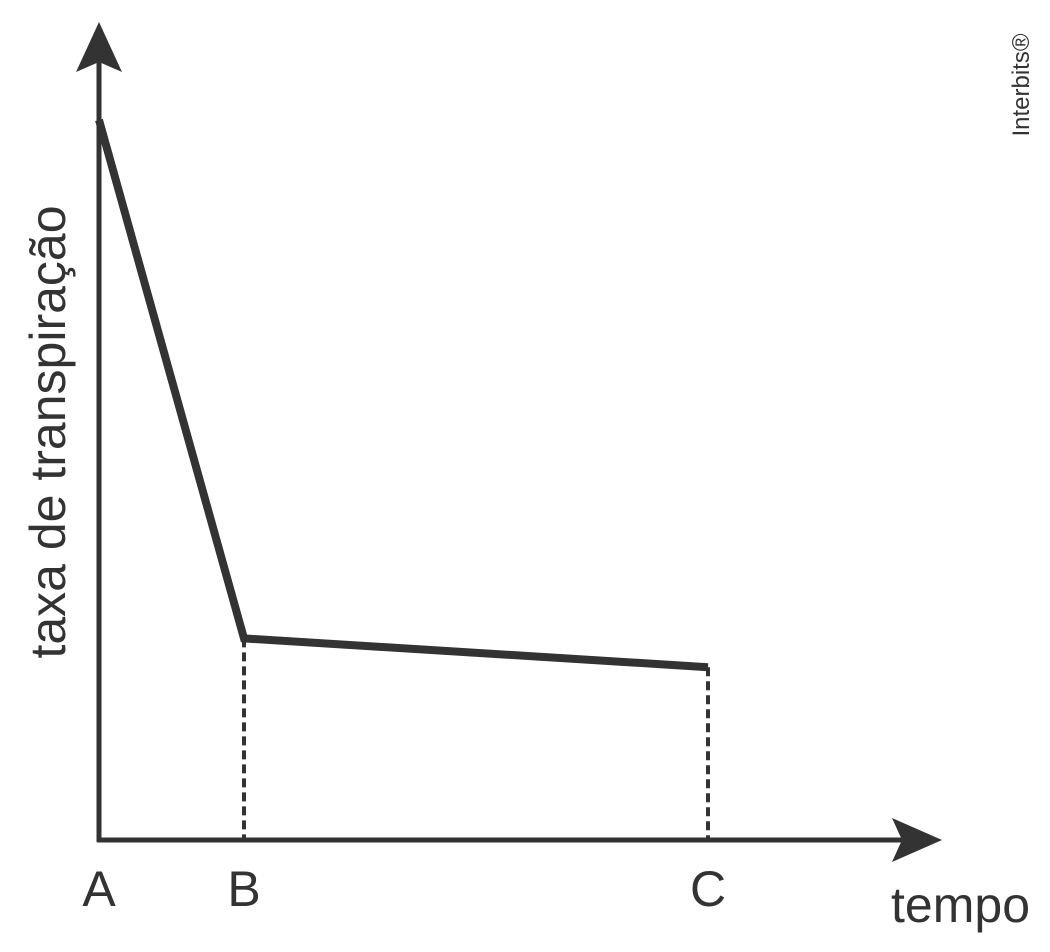 Image resolution: width=1050 pixels, height=952 pixels. I want to click on watermark-text: Interbits®, so click(1021, 84).